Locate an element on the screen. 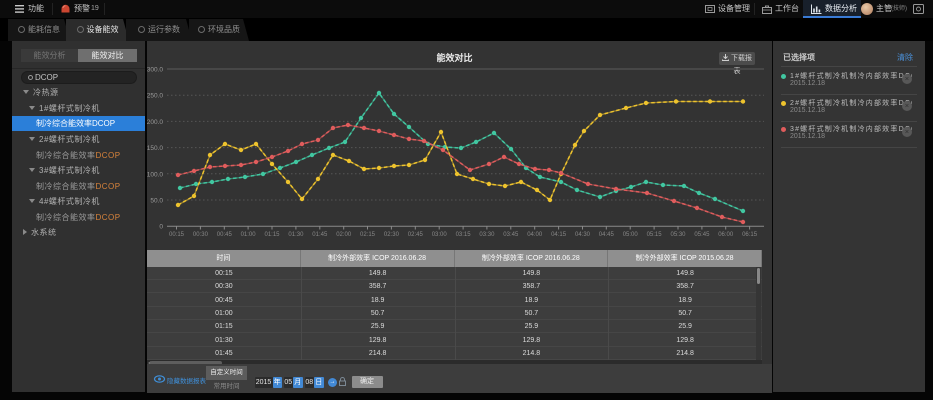  svg-text: 03:00 is located at coordinates (440, 235).